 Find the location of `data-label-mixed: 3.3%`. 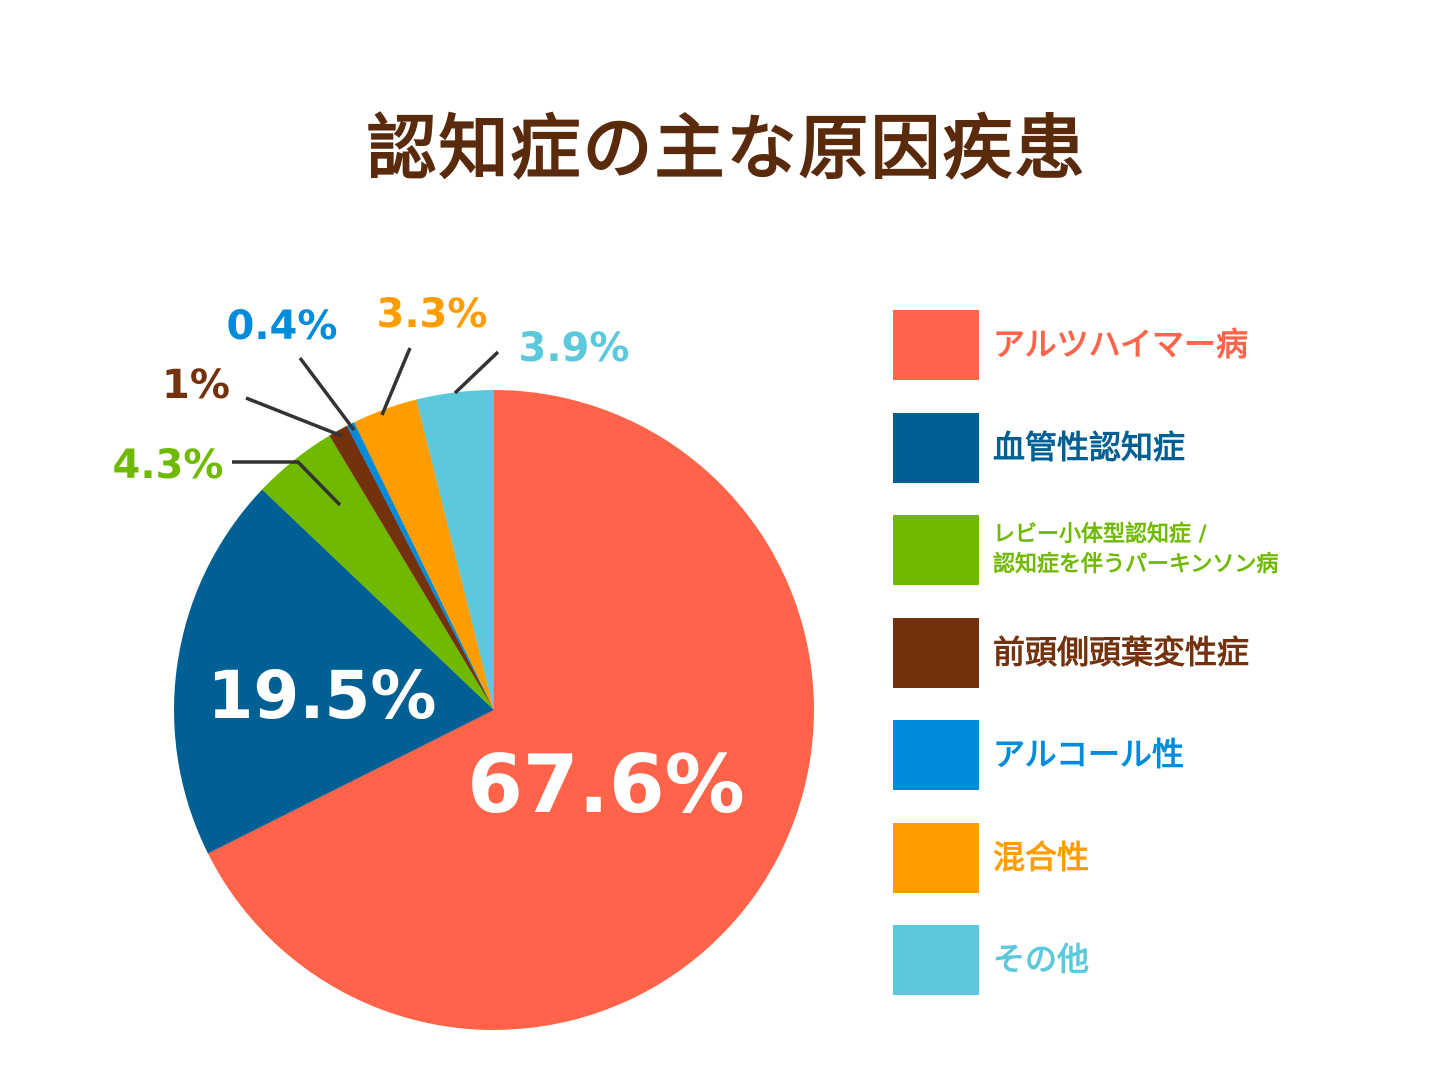

data-label-mixed: 3.3% is located at coordinates (432, 314).